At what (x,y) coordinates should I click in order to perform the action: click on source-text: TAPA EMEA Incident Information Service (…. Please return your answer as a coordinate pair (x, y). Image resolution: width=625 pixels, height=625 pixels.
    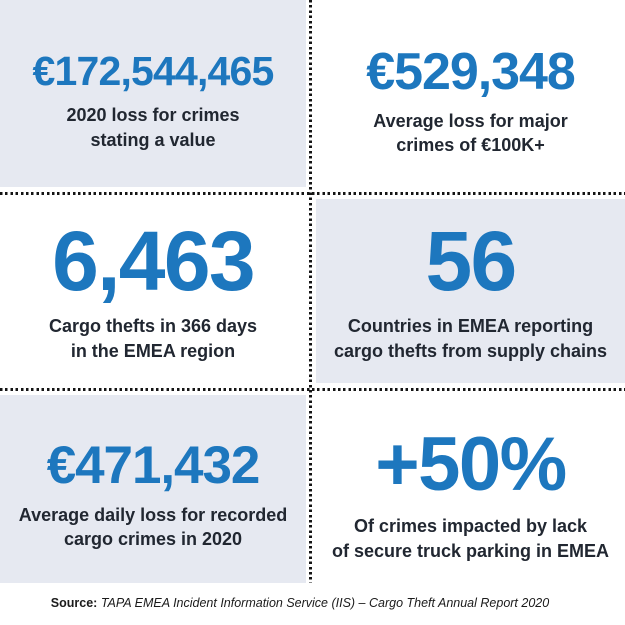
    Looking at the image, I should click on (325, 603).